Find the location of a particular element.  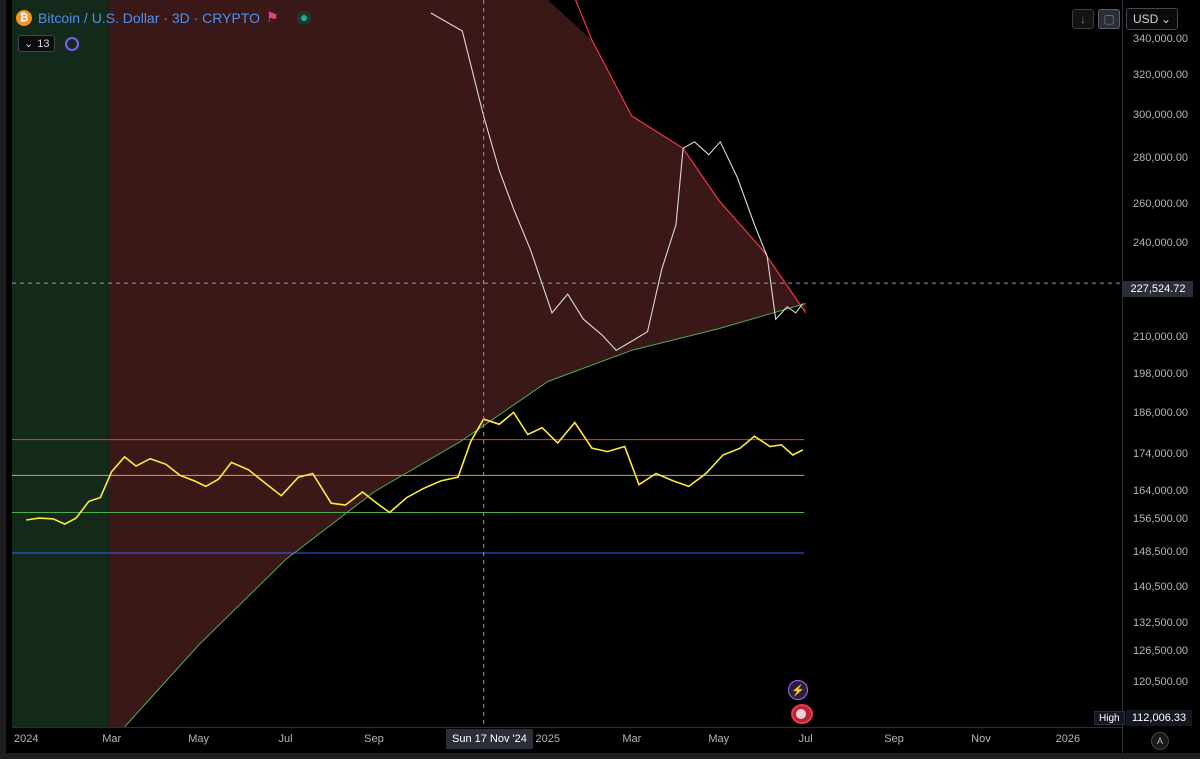

price-tick-label: 260,000.00 is located at coordinates (1161, 204).